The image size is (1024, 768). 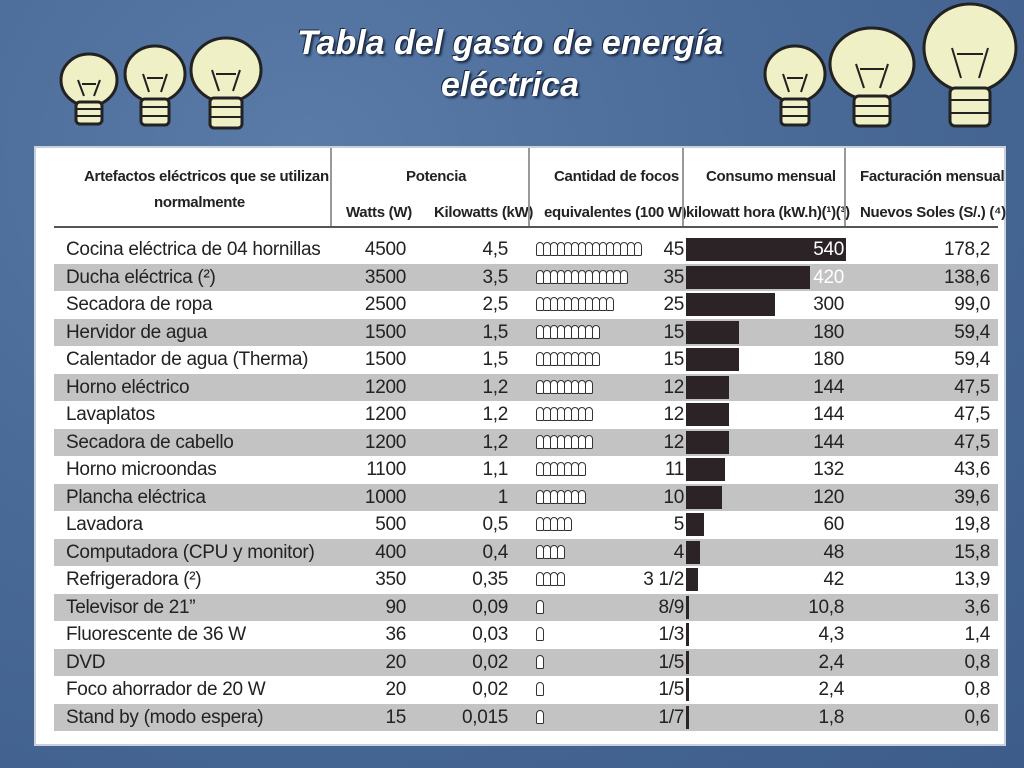 I want to click on row-focos: 25, so click(x=673, y=304).